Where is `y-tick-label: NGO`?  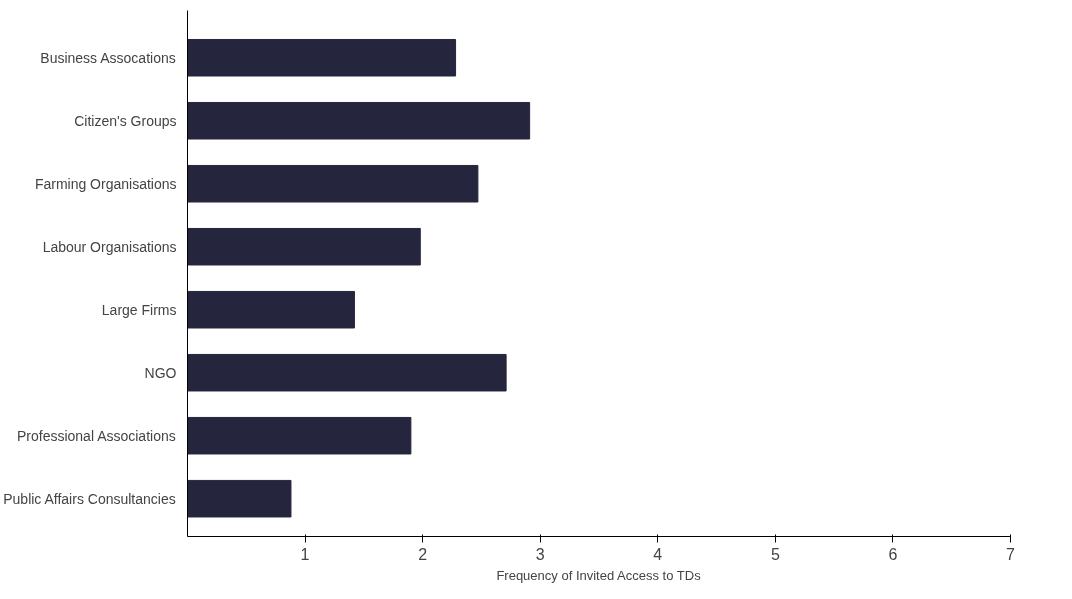 y-tick-label: NGO is located at coordinates (160, 372).